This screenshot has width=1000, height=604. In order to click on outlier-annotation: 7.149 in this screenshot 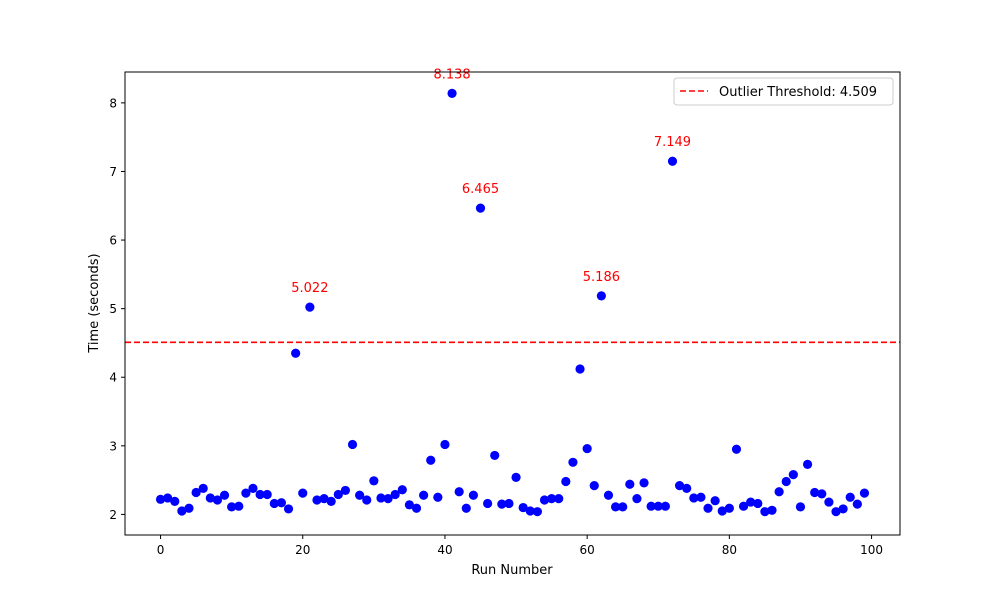, I will do `click(672, 142)`.